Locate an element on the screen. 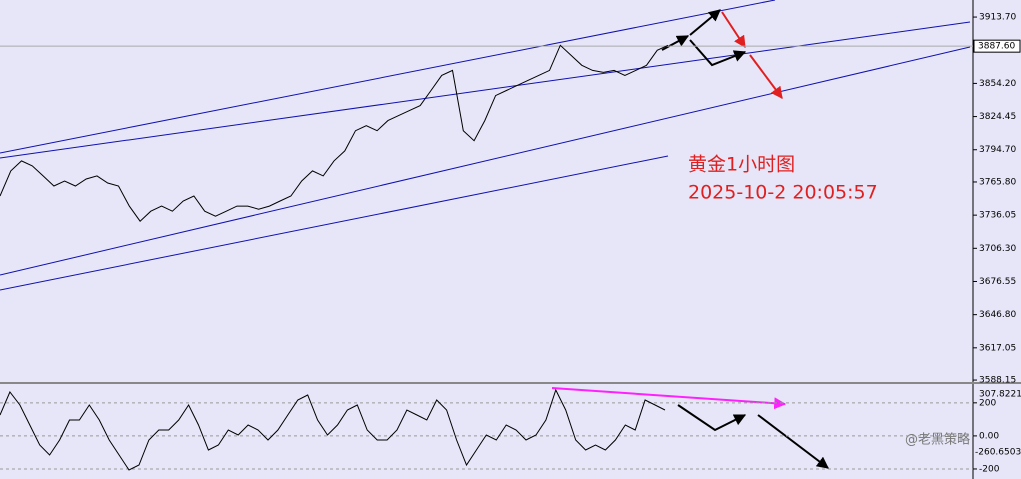 This screenshot has width=1021, height=479. y-min-label: -260.6503 is located at coordinates (998, 453).